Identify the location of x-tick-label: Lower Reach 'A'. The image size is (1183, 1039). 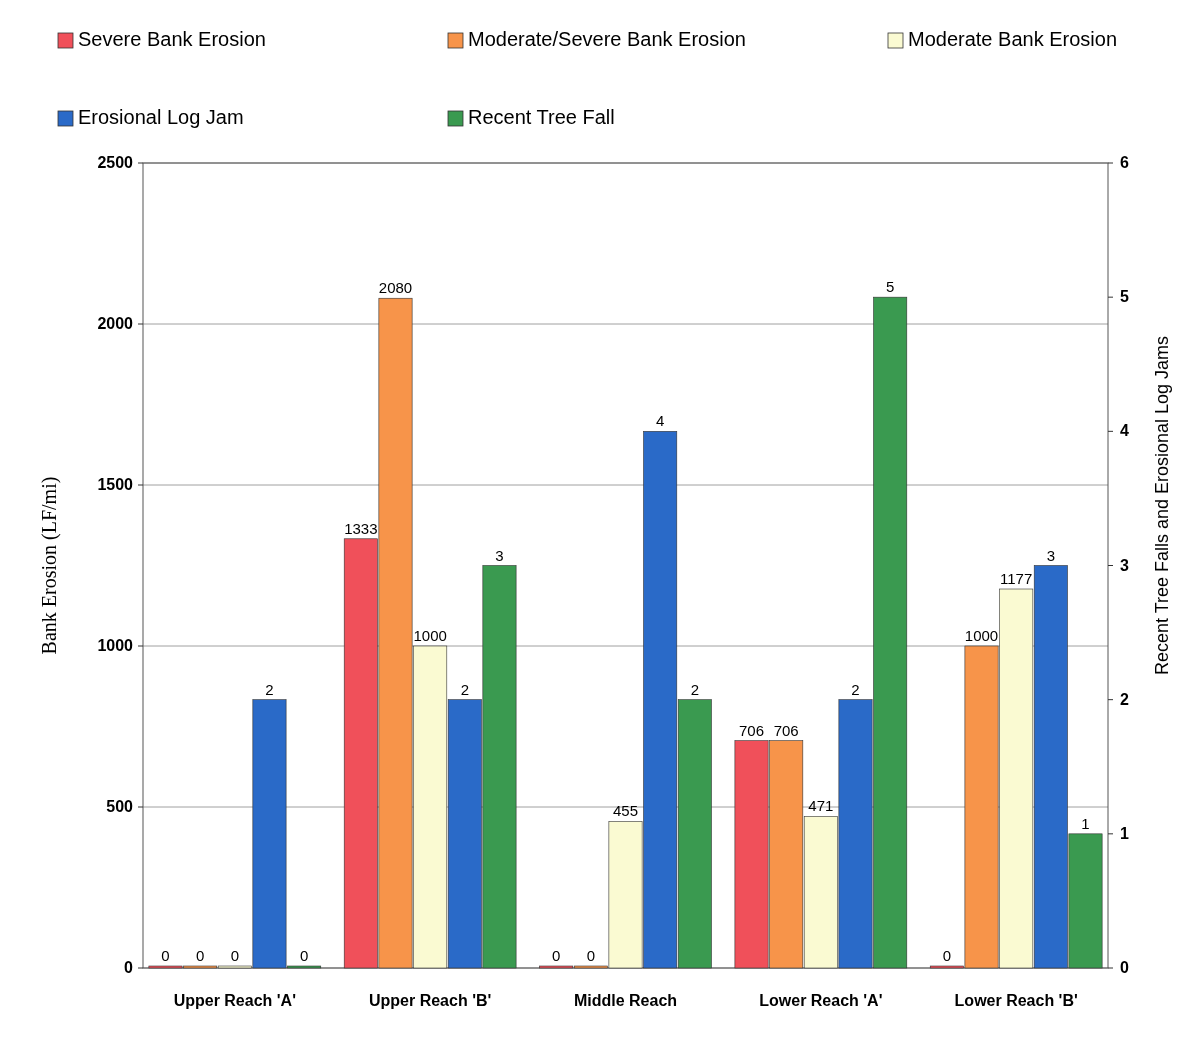
(821, 1000).